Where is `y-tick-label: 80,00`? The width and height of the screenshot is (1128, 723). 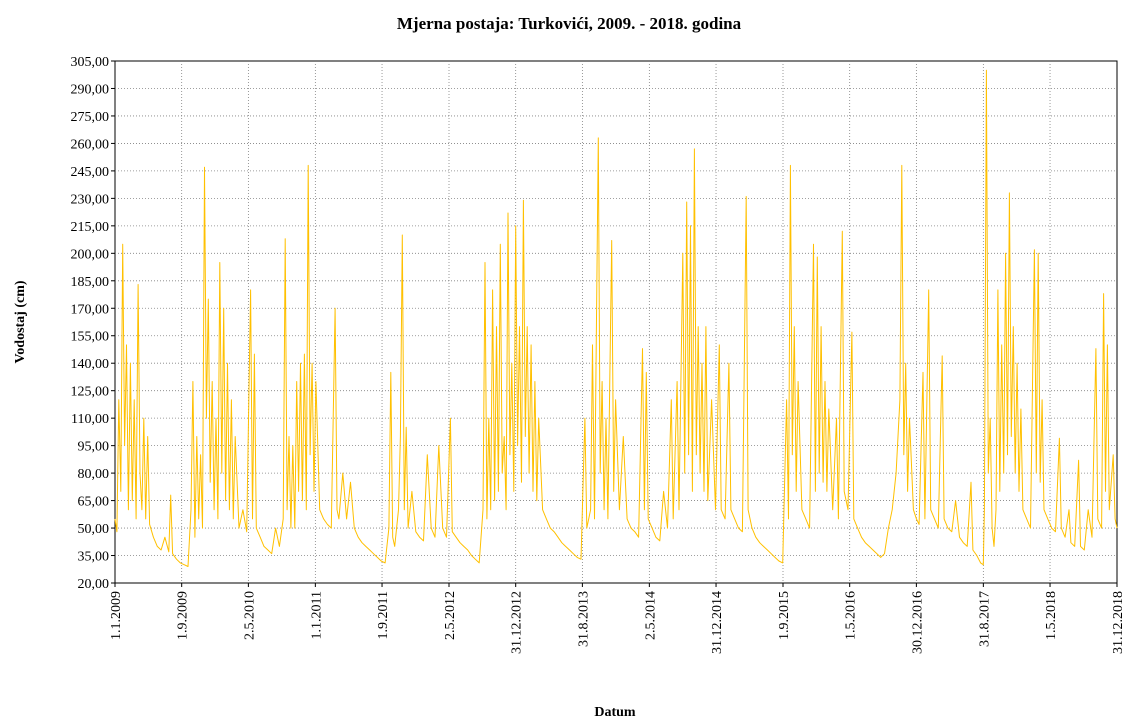
y-tick-label: 80,00 is located at coordinates (94, 474).